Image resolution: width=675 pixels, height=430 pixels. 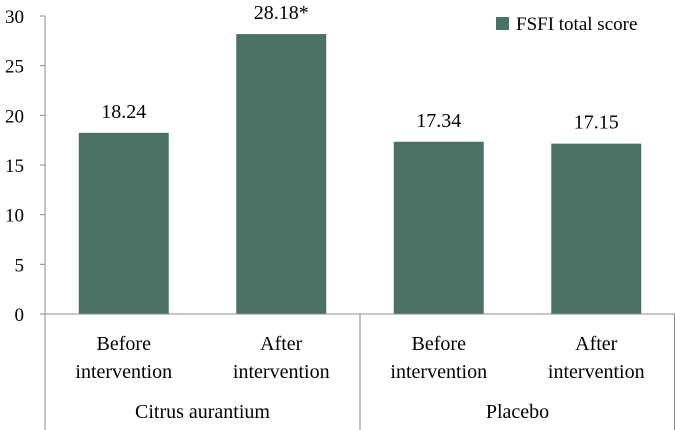 What do you see at coordinates (438, 121) in the screenshot?
I see `data-label: 17.34` at bounding box center [438, 121].